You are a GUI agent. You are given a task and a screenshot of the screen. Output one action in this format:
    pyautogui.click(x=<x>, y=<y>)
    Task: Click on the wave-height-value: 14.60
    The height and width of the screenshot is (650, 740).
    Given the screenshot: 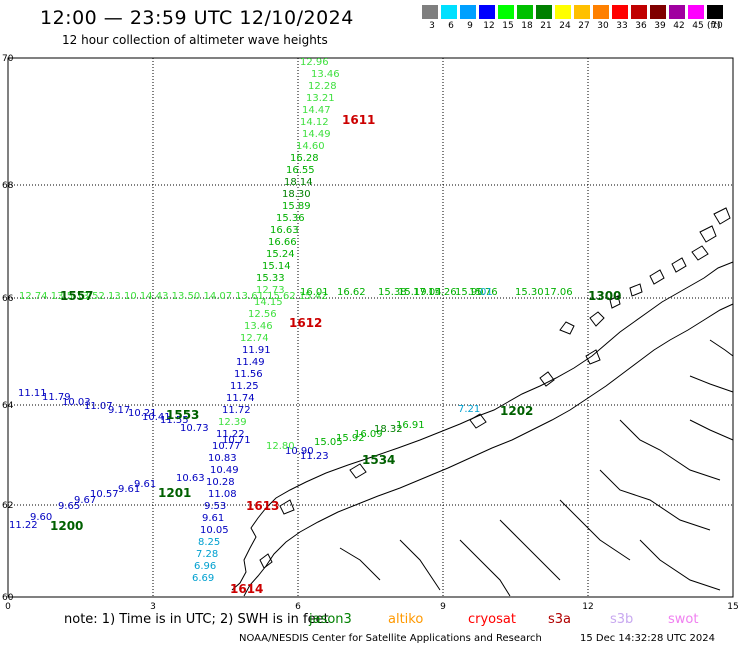 What is the action you would take?
    pyautogui.click(x=310, y=146)
    